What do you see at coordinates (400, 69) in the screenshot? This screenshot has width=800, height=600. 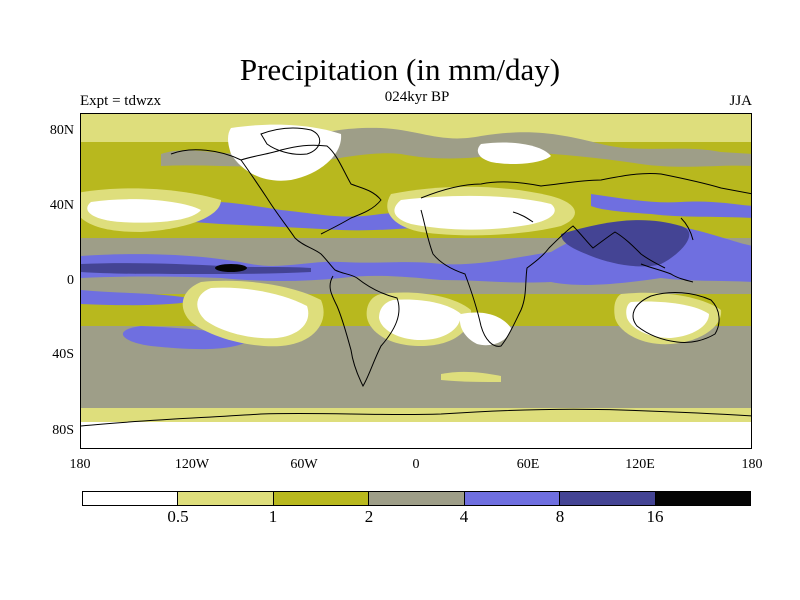 I see `page-title: Precipitation (in mm/day)` at bounding box center [400, 69].